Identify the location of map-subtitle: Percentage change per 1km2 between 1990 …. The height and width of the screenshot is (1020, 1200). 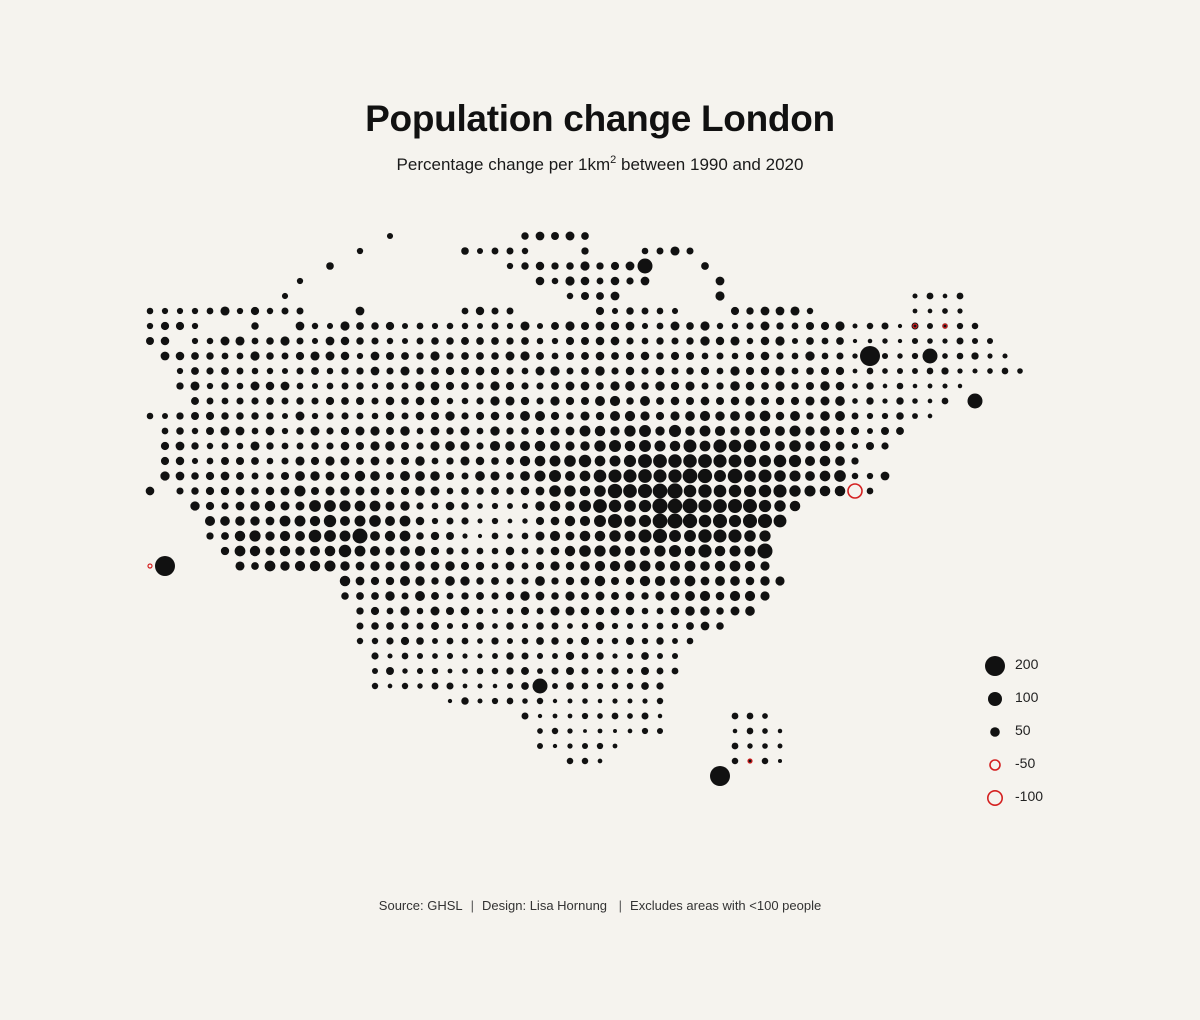
(600, 164).